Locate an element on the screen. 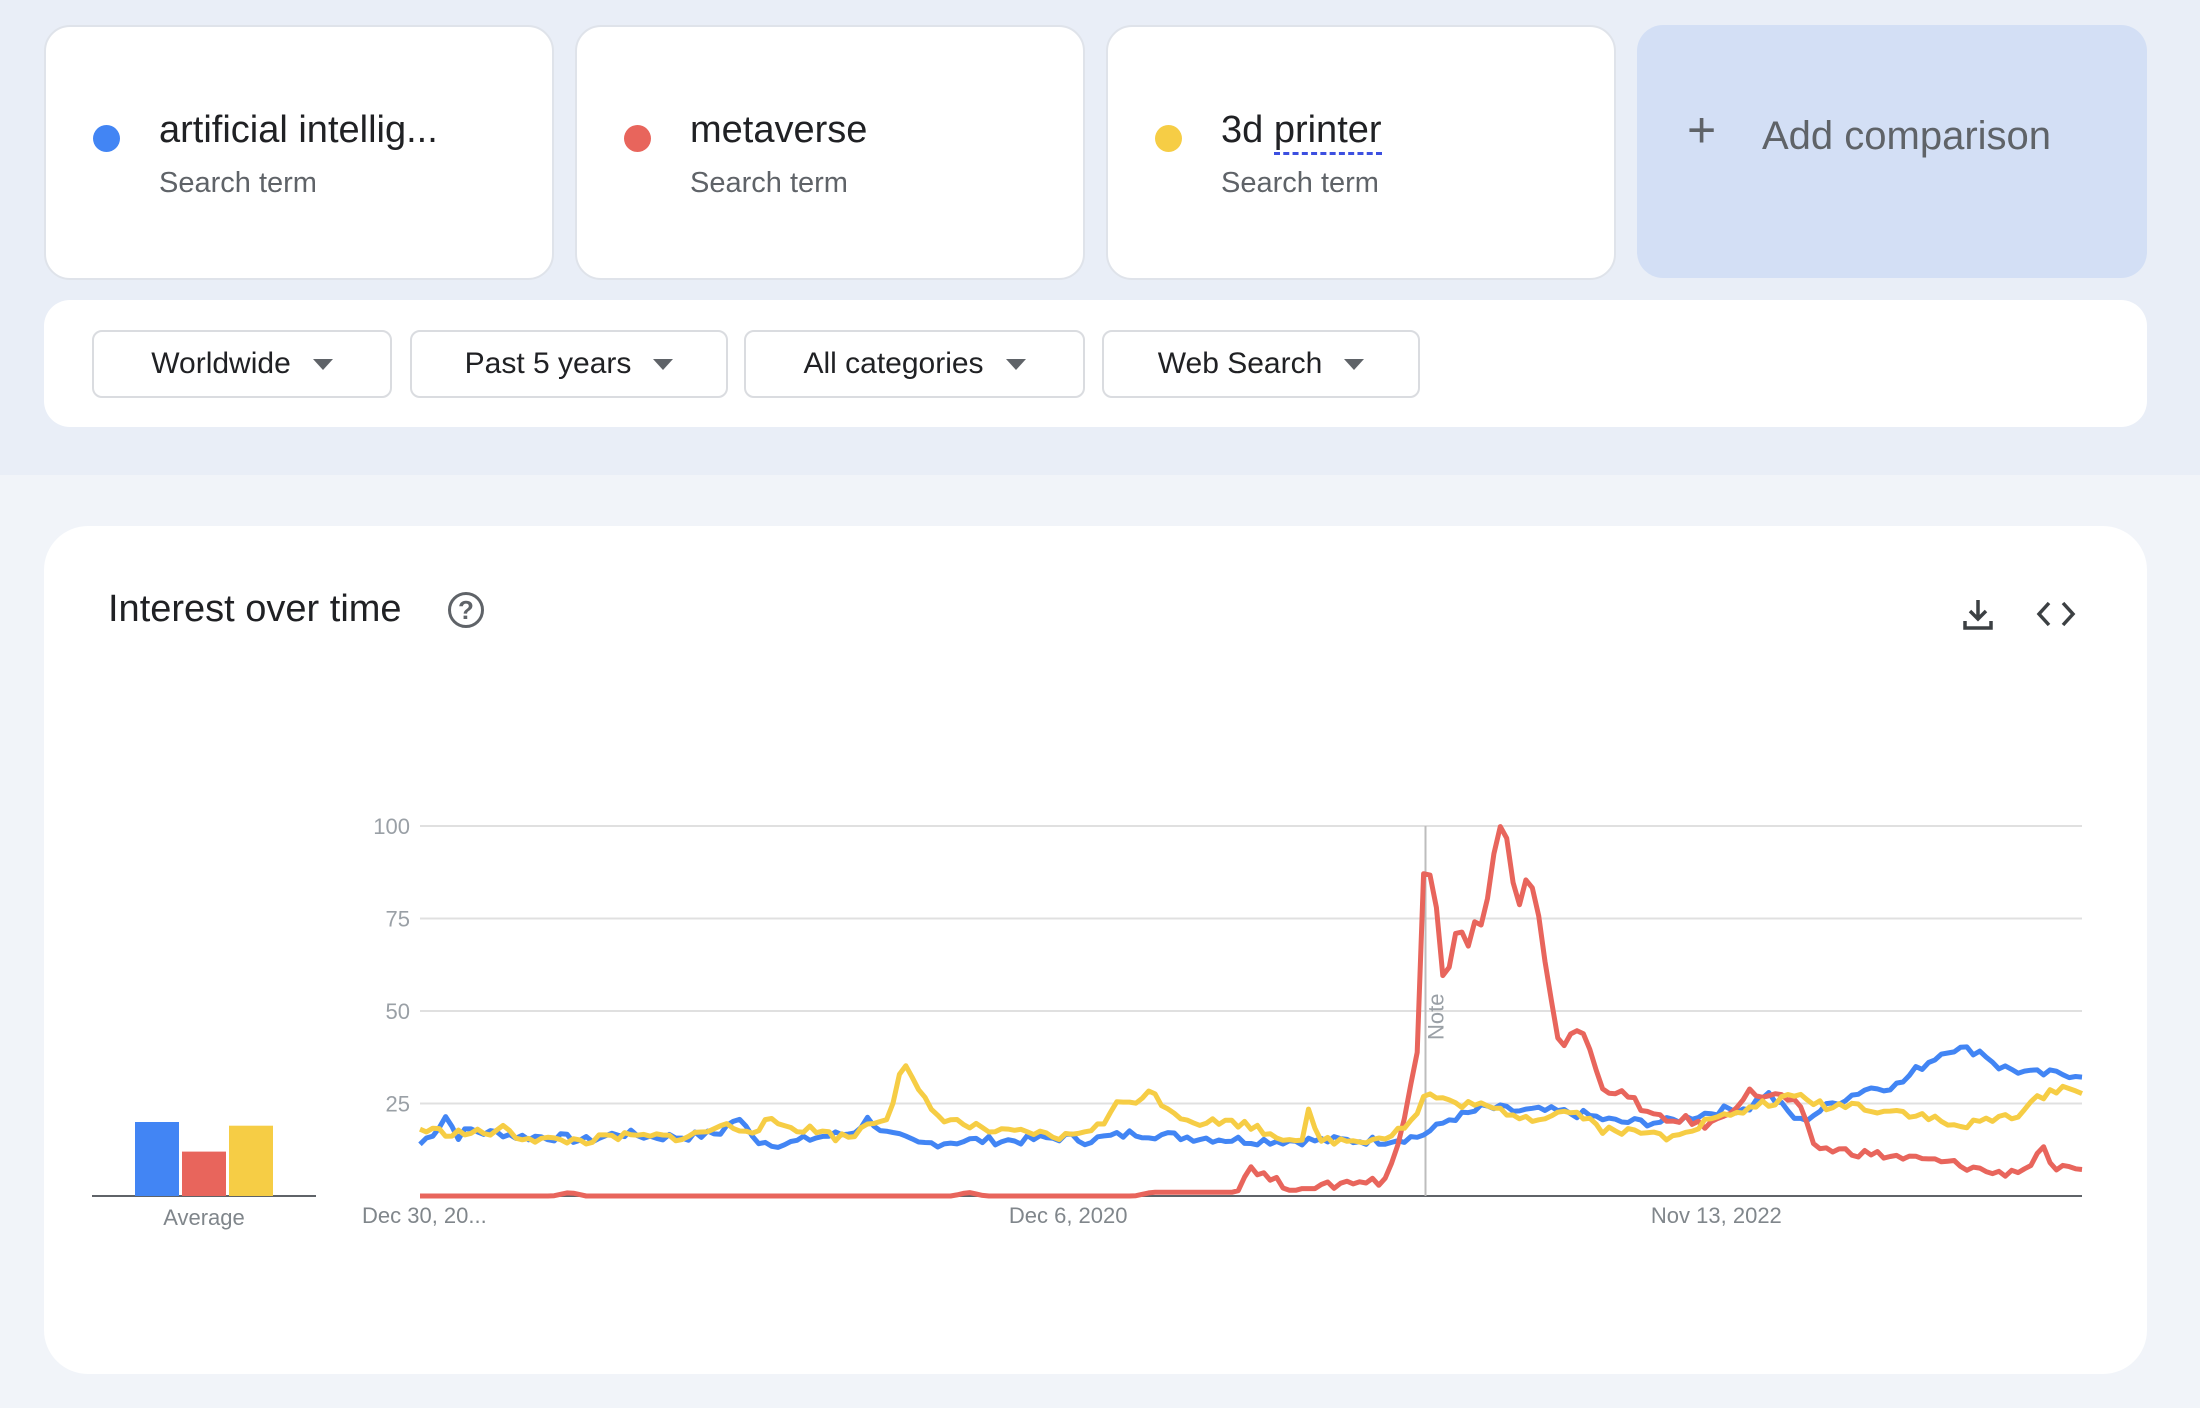 This screenshot has width=2200, height=1408. help-icon: ? is located at coordinates (466, 610).